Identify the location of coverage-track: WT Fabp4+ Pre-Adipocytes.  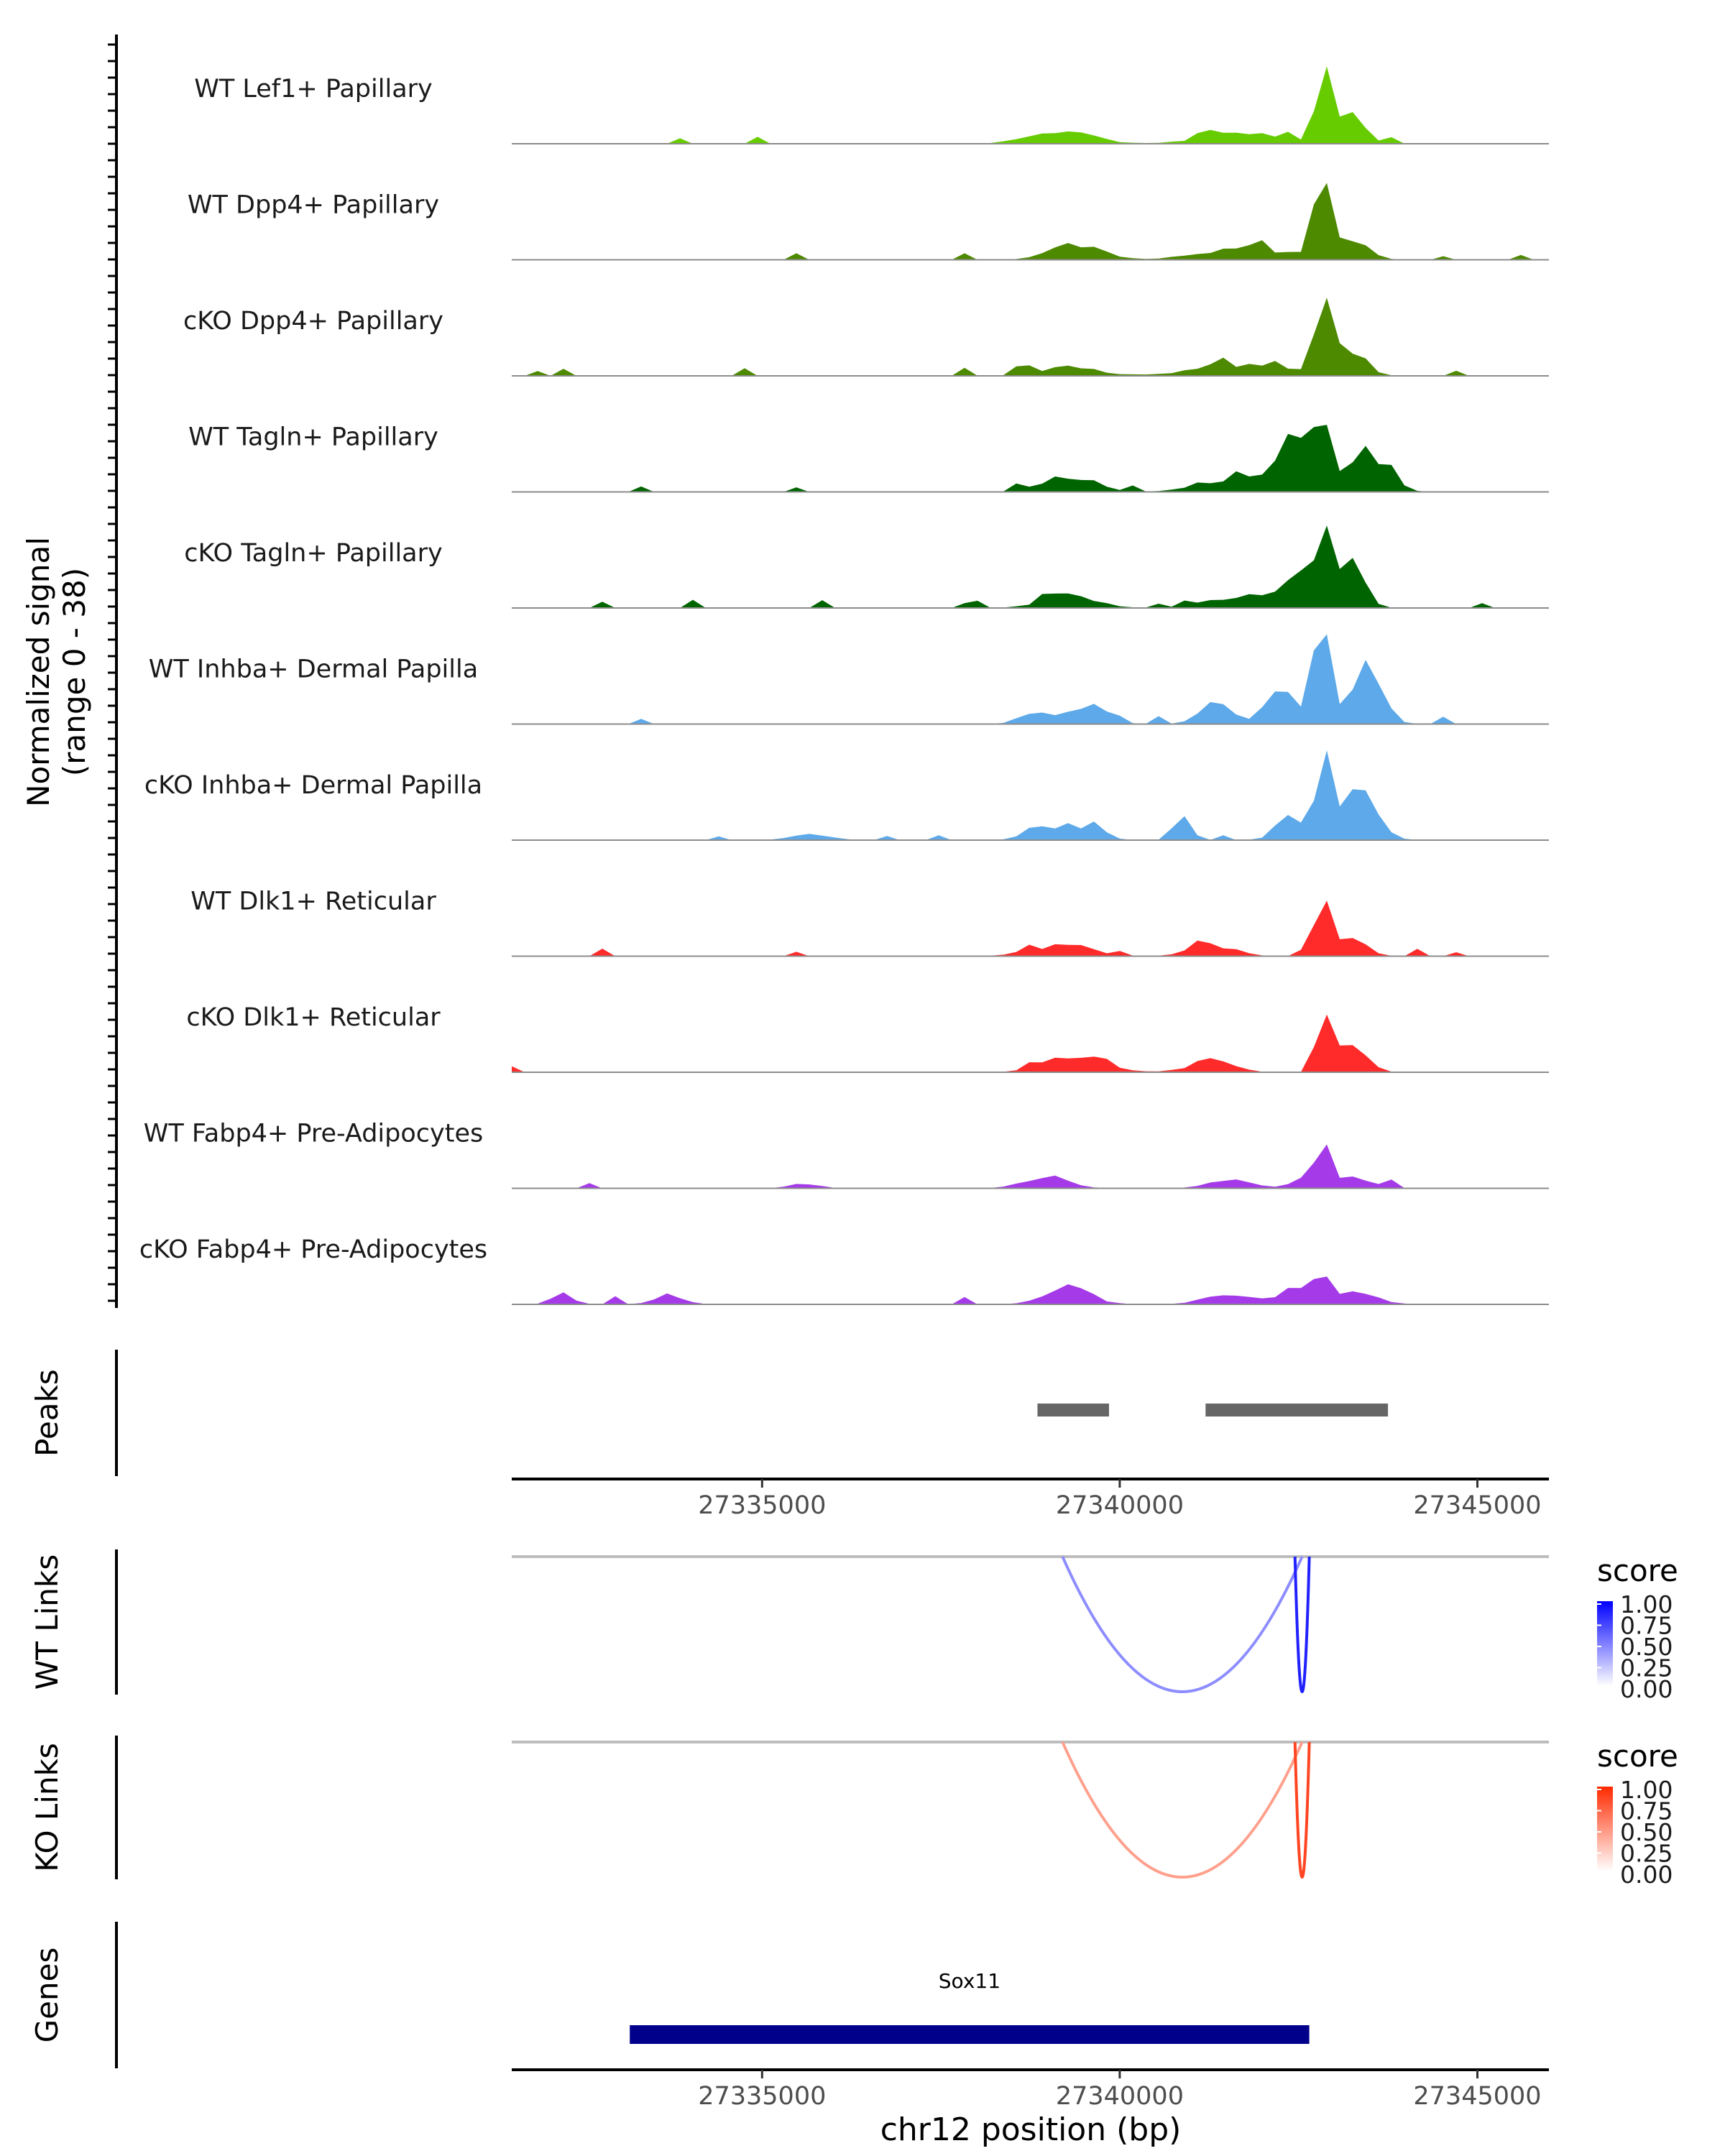
(846, 1154).